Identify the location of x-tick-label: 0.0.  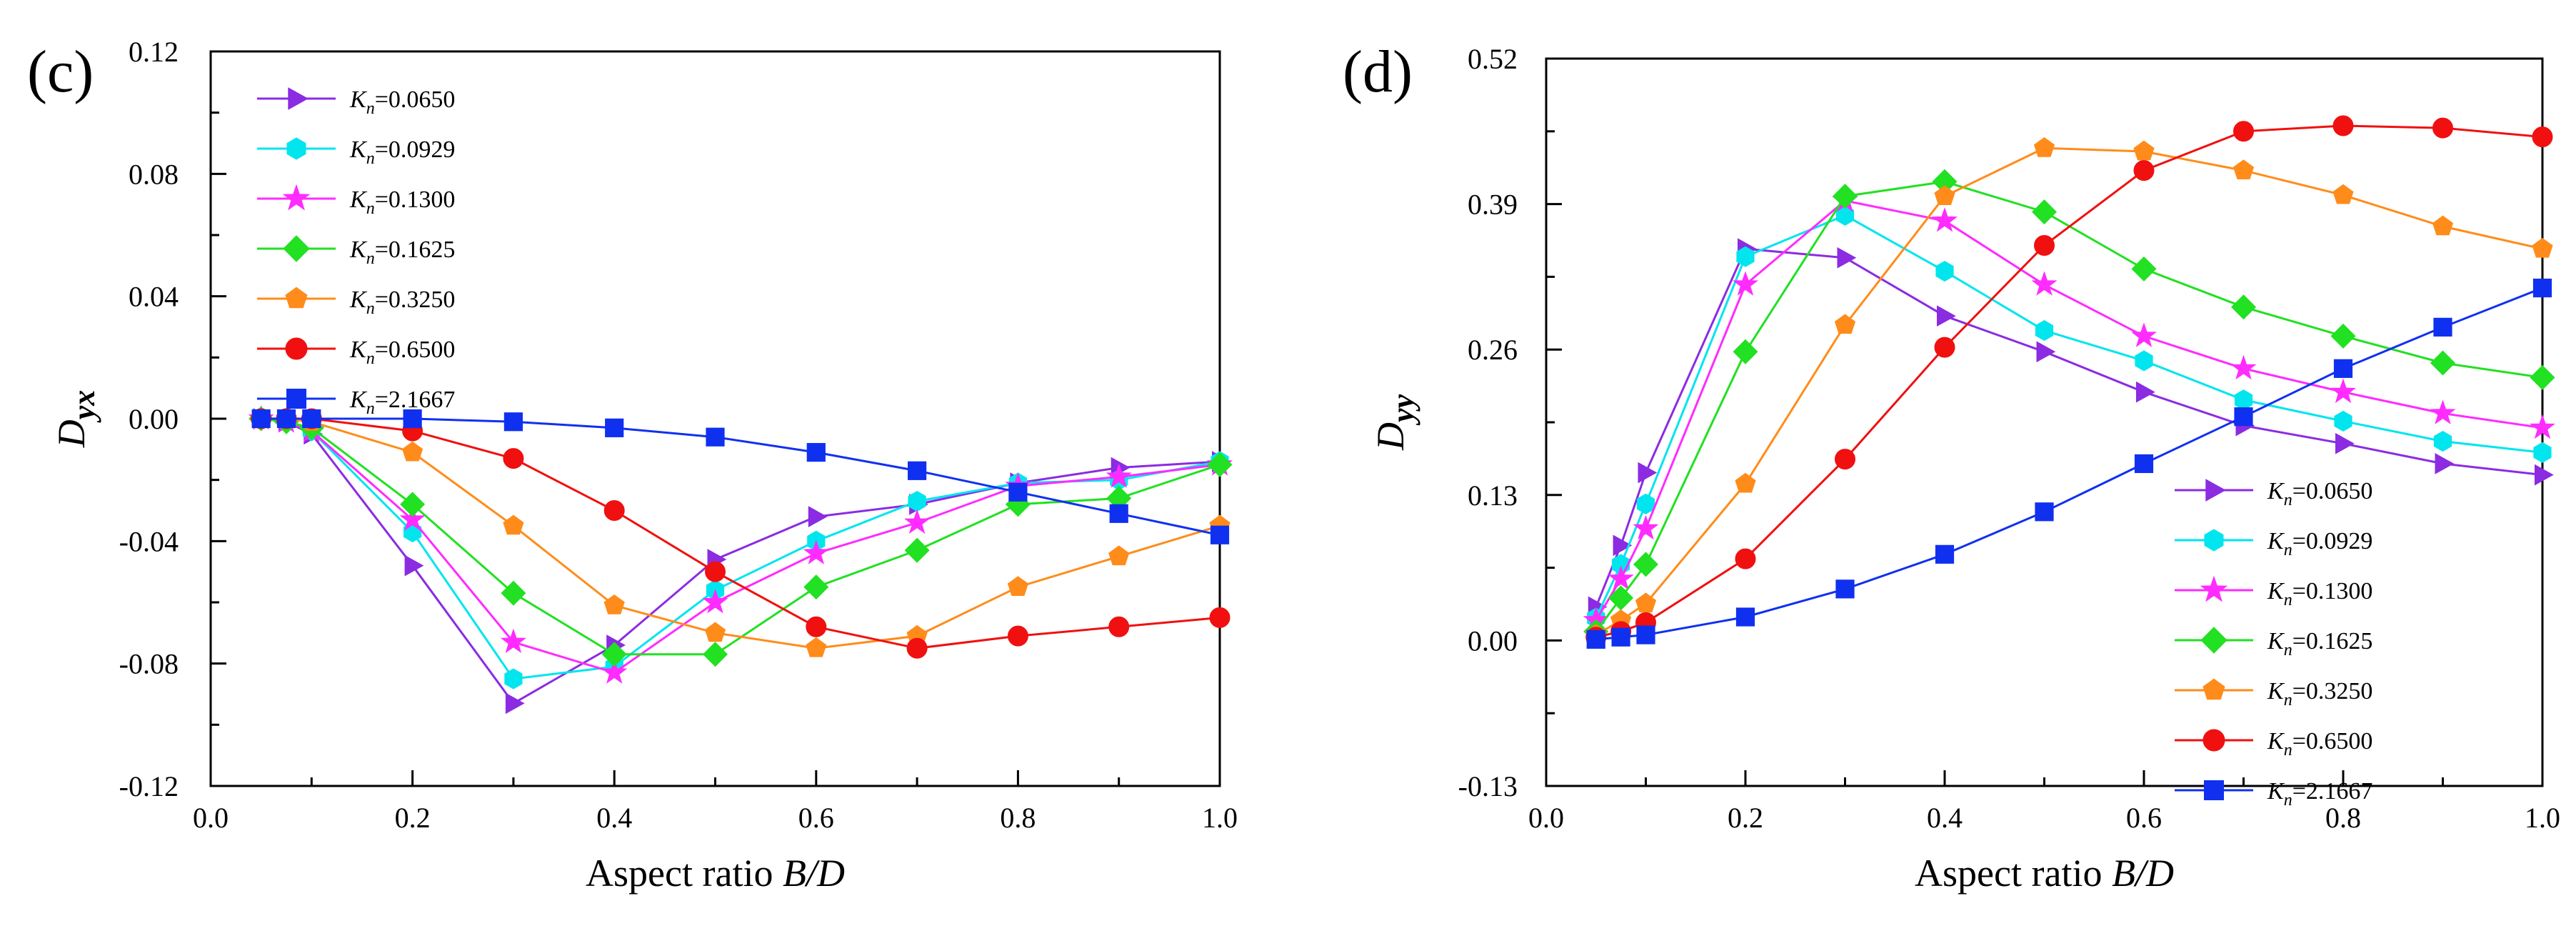
(211, 818).